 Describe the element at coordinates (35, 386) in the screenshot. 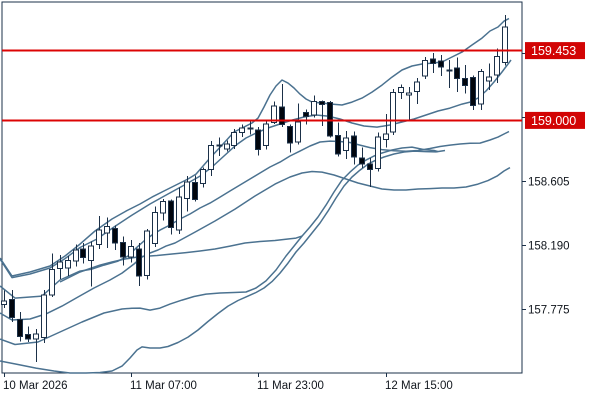

I see `x-axis-label: 10 Mar 2026` at that location.